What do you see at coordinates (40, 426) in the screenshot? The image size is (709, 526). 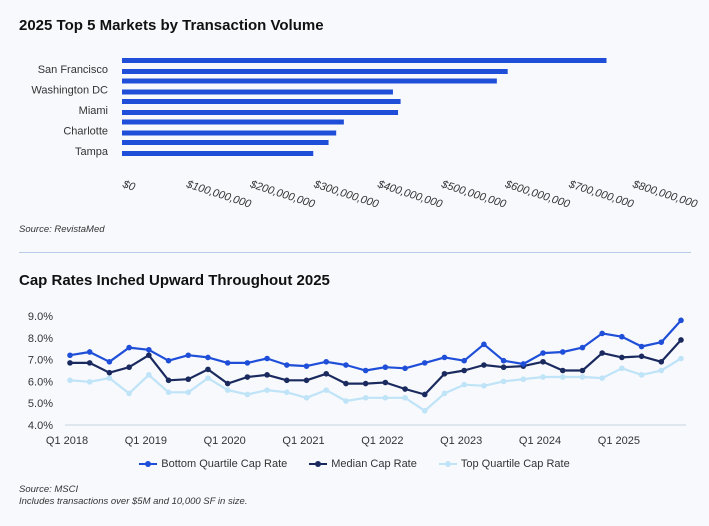 I see `y-tick-label: 4.0%` at bounding box center [40, 426].